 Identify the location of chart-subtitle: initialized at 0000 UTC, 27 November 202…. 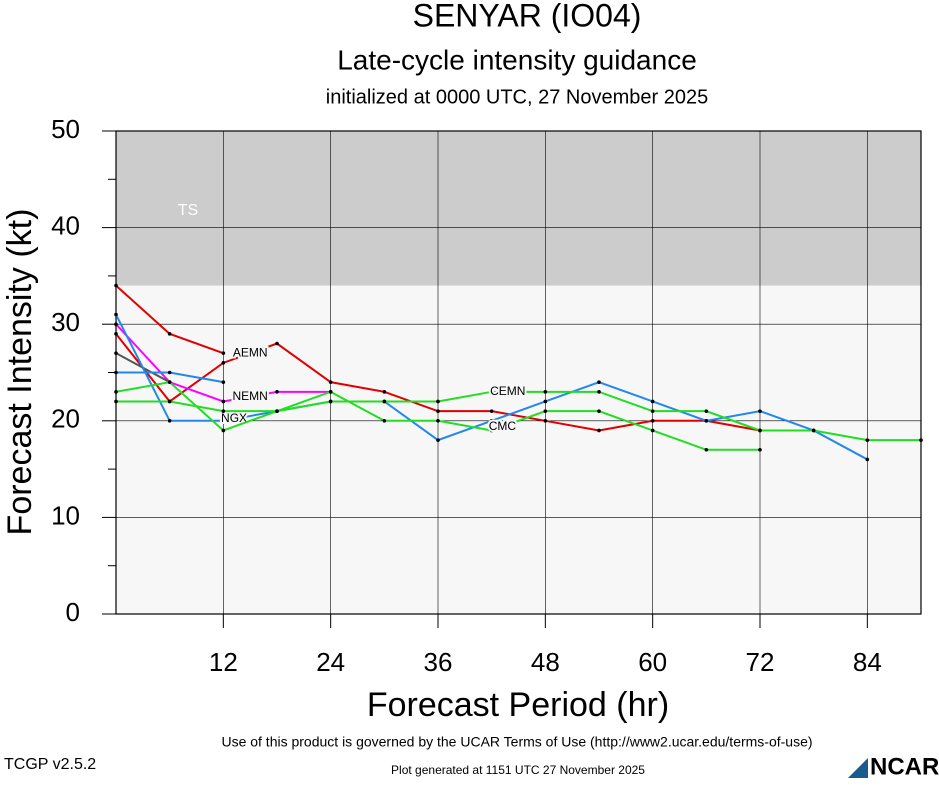
(517, 97).